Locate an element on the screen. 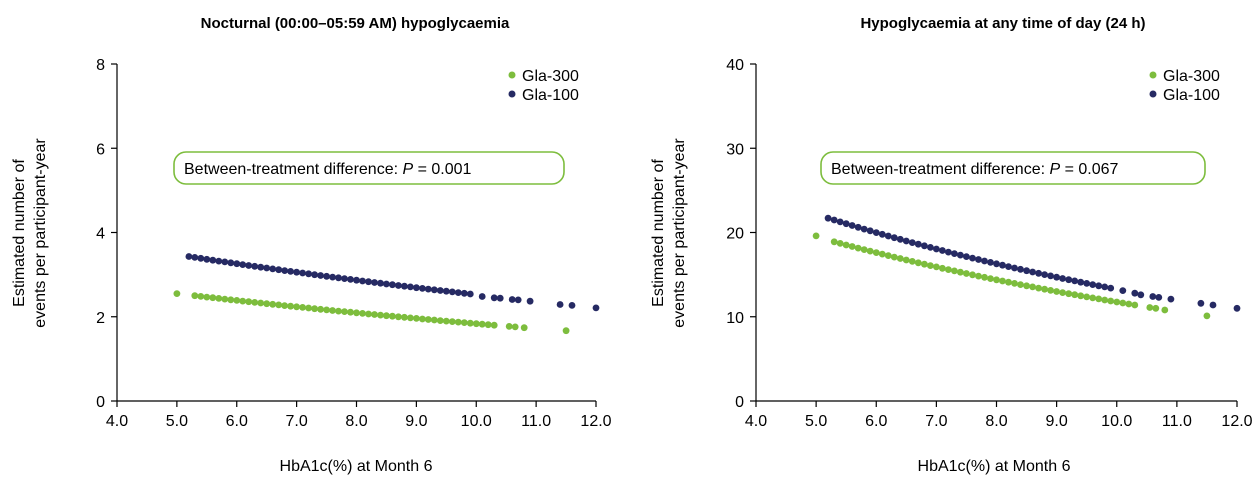 This screenshot has width=1257, height=479. chart-title: Nocturnal (00:00–05:59 AM) hypoglycaemia is located at coordinates (355, 23).